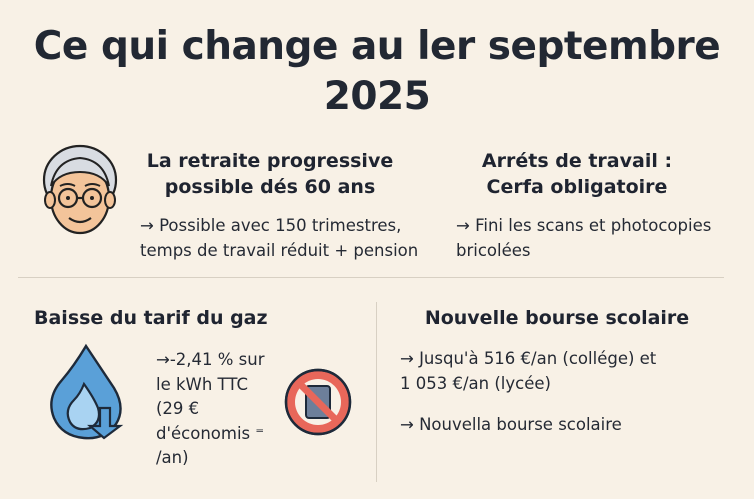 The width and height of the screenshot is (754, 499). What do you see at coordinates (270, 187) in the screenshot?
I see `retraite-title-line2: possible dés 60 ans` at bounding box center [270, 187].